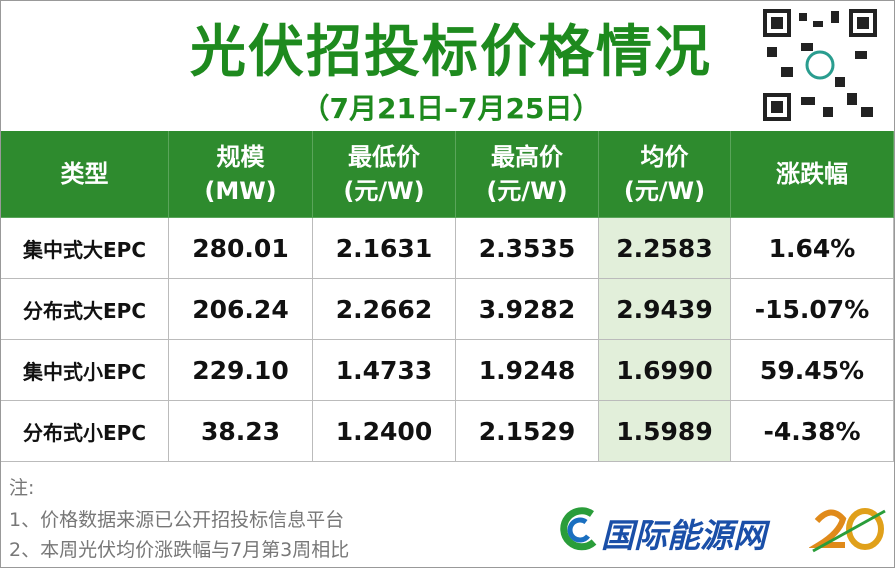 This screenshot has width=895, height=568. I want to click on notes-label: 注:, so click(22, 488).